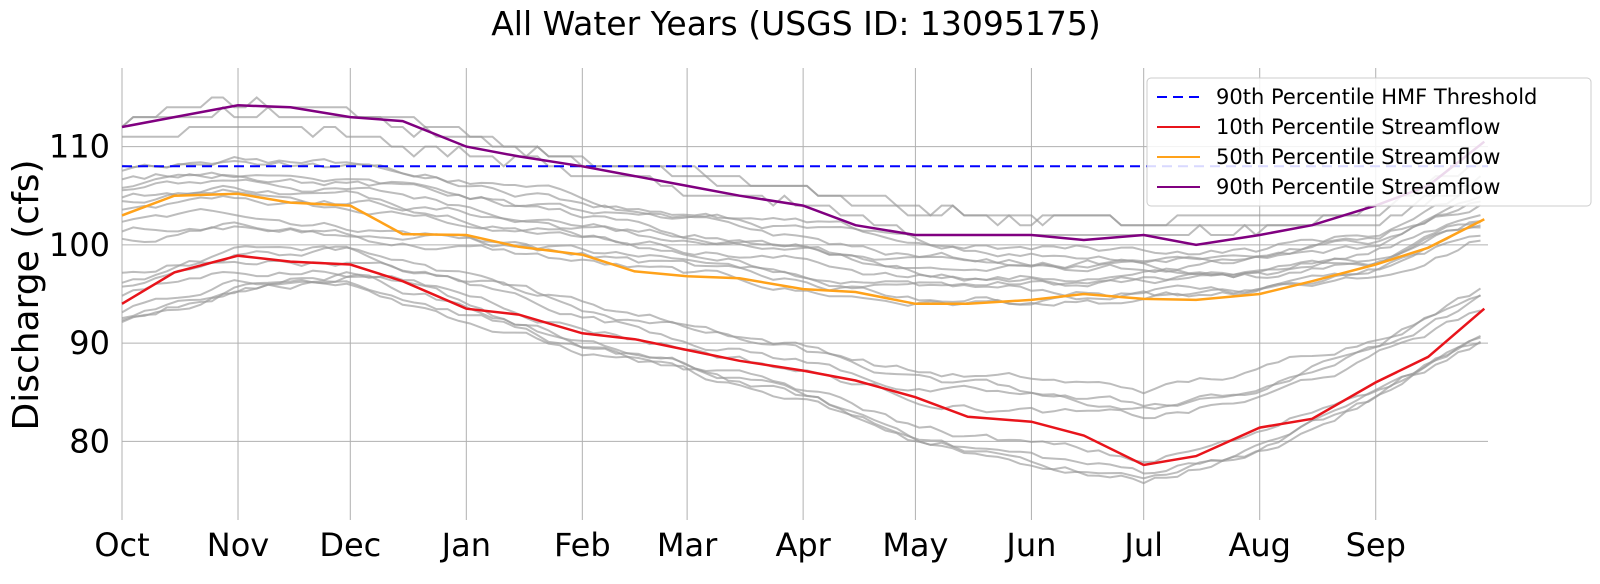 The width and height of the screenshot is (1600, 584). Describe the element at coordinates (803, 545) in the screenshot. I see `x-tick-label: Apr` at that location.